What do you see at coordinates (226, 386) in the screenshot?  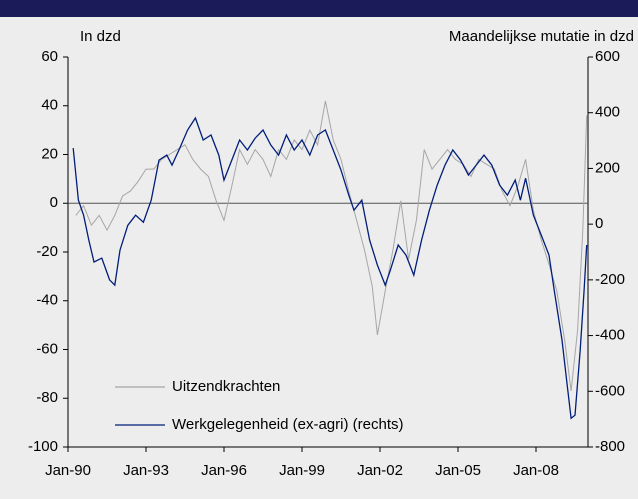 I see `legend-label: Uitzendkrachten` at bounding box center [226, 386].